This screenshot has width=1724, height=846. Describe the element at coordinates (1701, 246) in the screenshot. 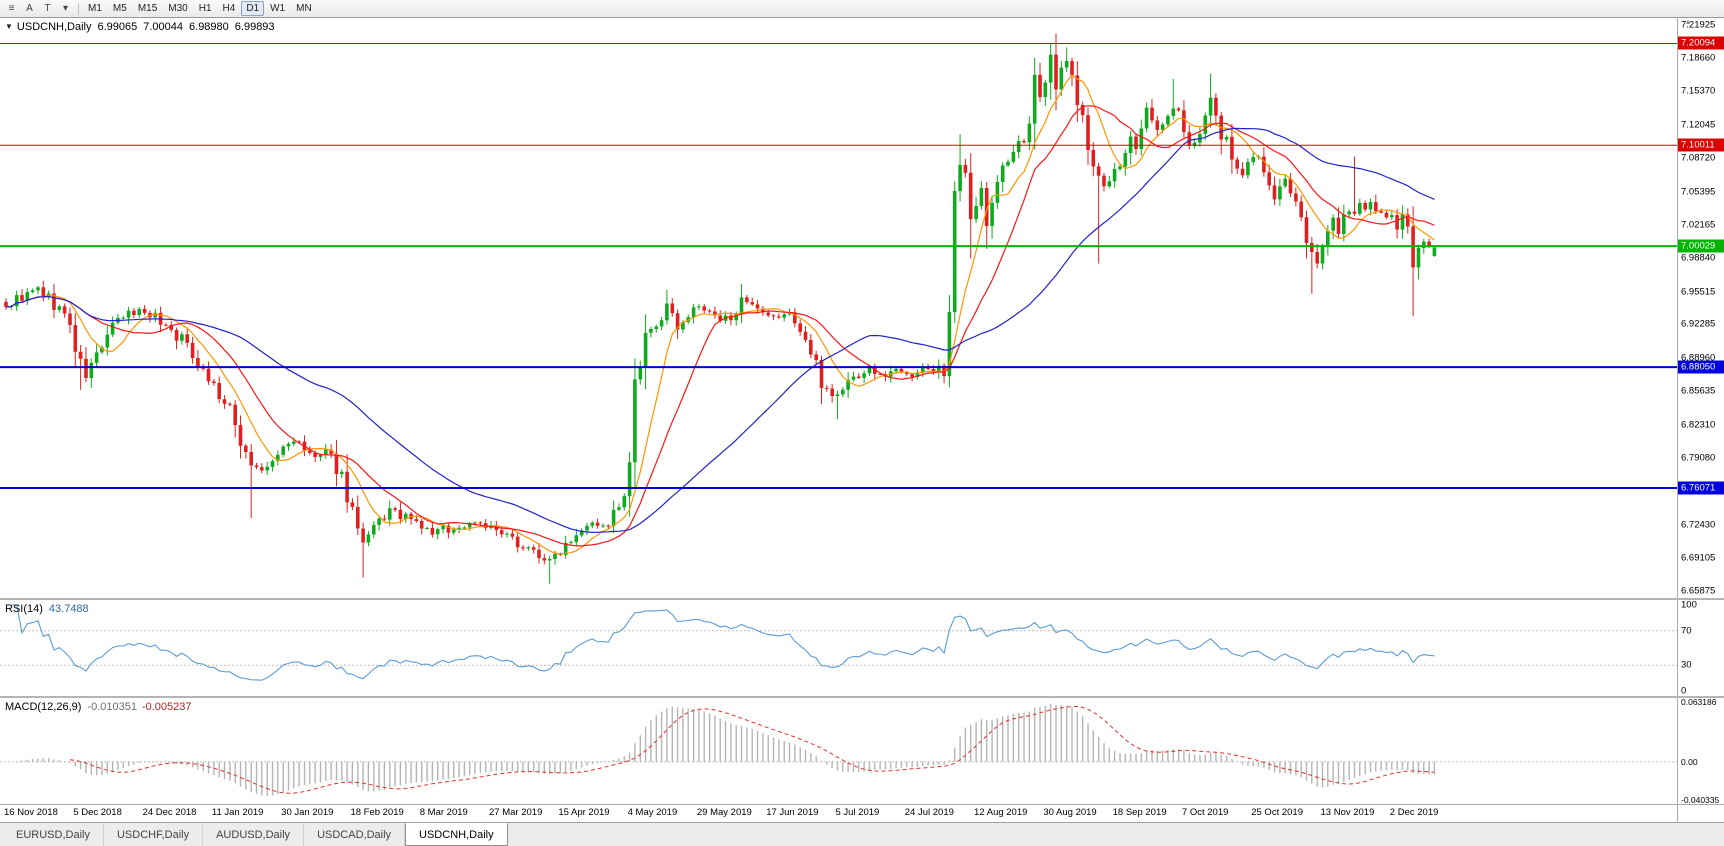

I see `price-tag-7.00029: 7.00029` at that location.